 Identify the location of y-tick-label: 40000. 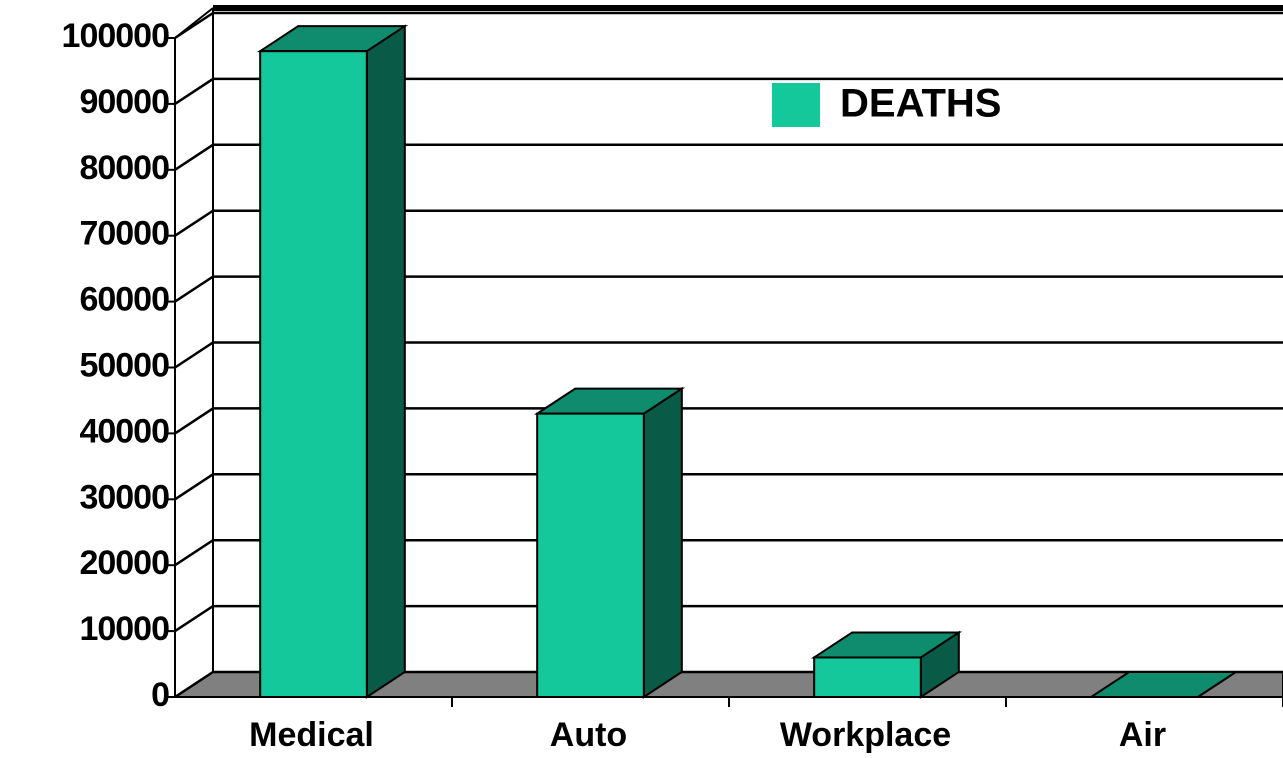
(124, 431).